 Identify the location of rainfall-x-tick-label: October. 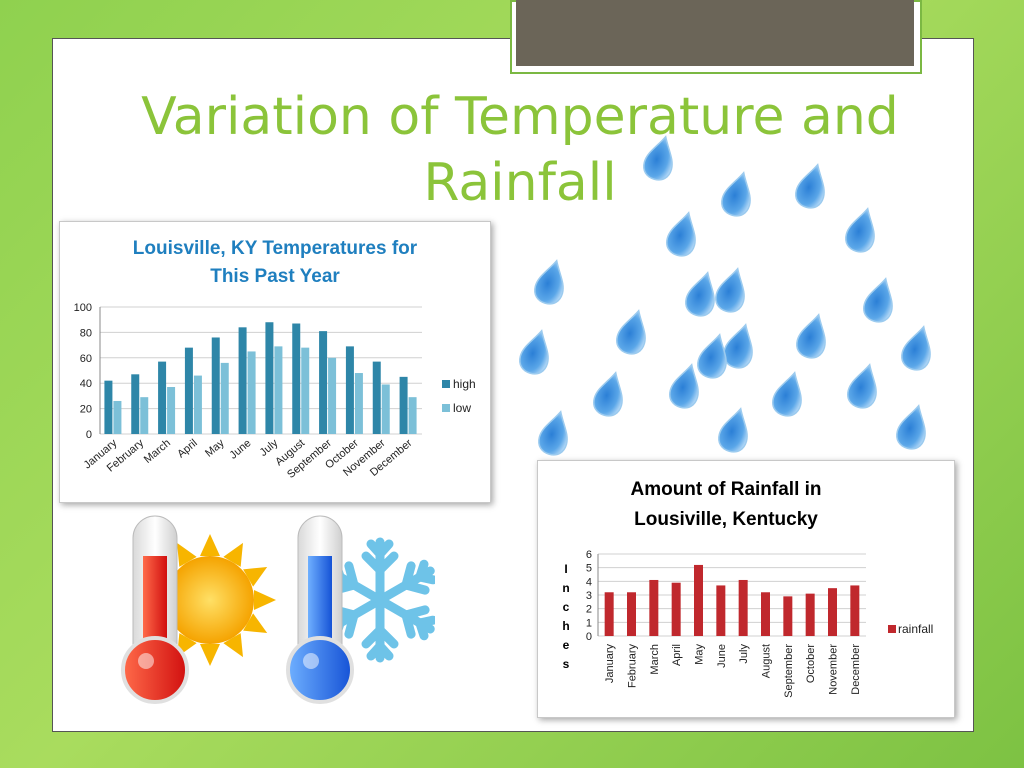
(811, 663).